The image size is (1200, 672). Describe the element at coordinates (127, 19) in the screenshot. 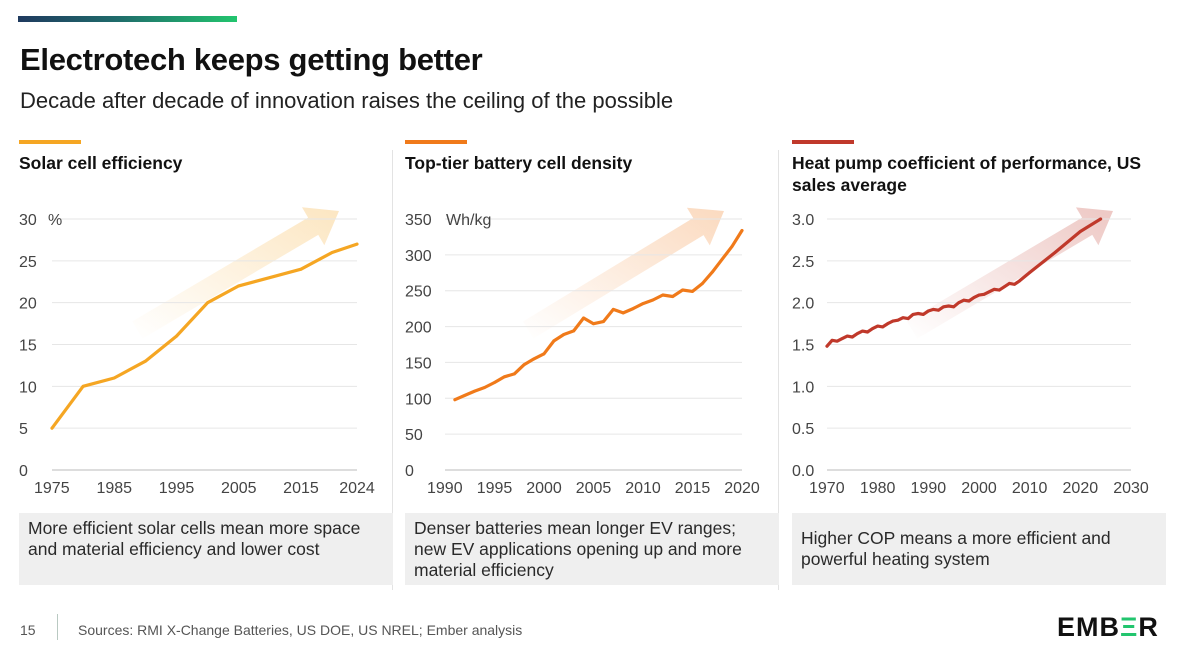

I see `header-accent-bar` at that location.